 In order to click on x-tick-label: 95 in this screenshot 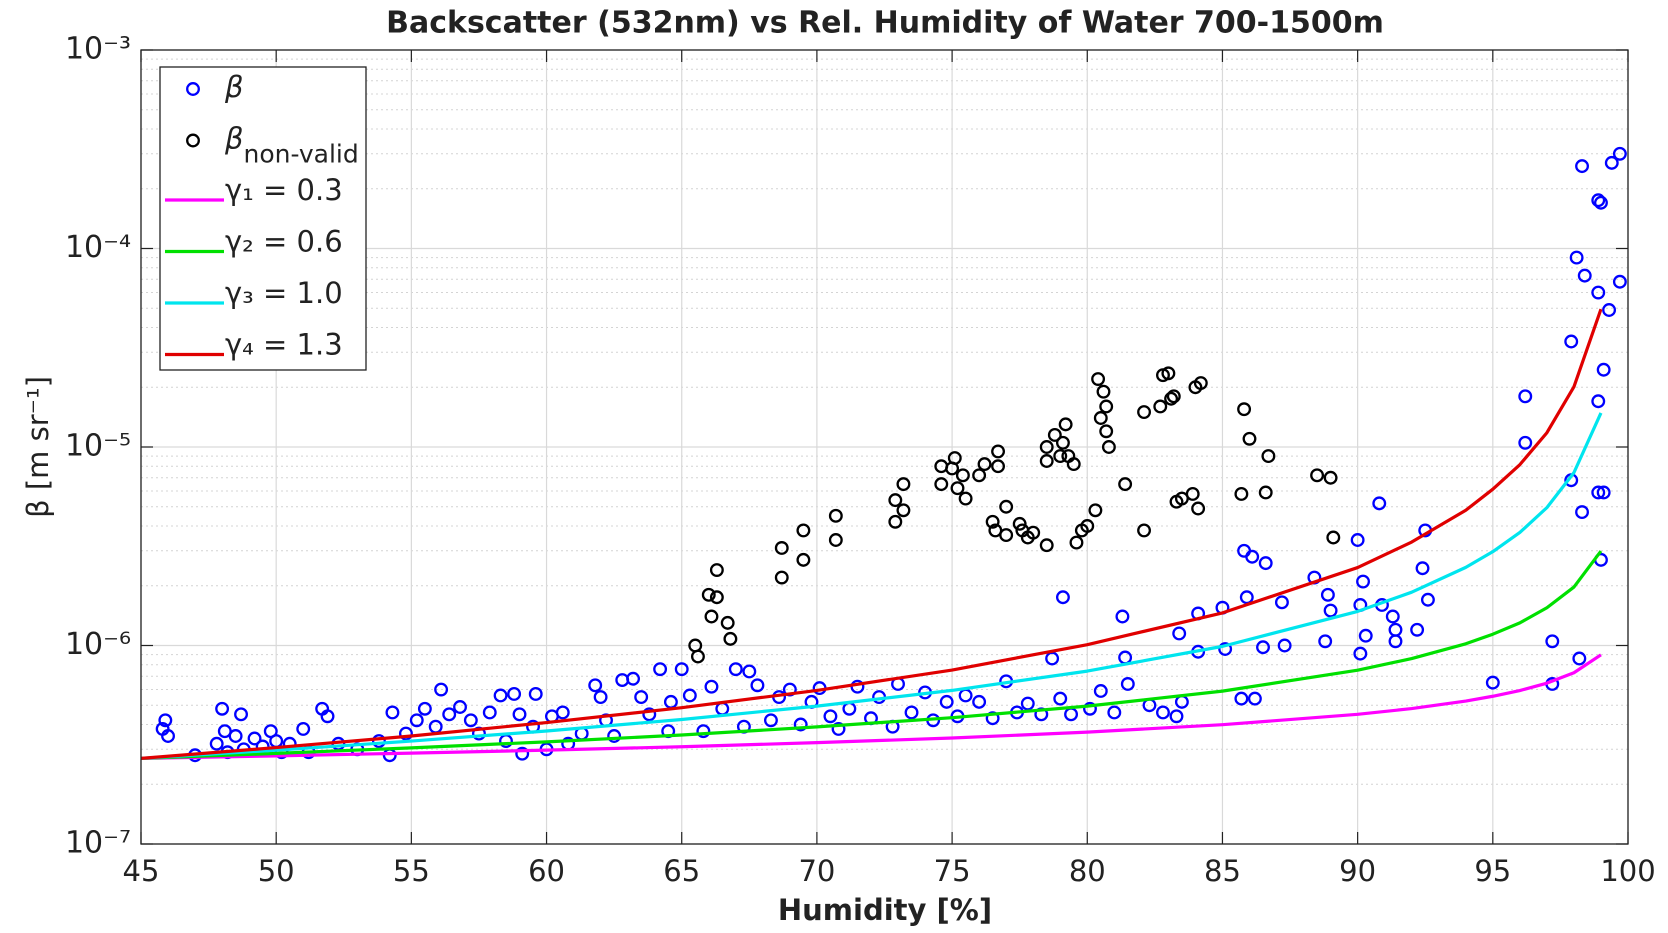, I will do `click(1492, 871)`.